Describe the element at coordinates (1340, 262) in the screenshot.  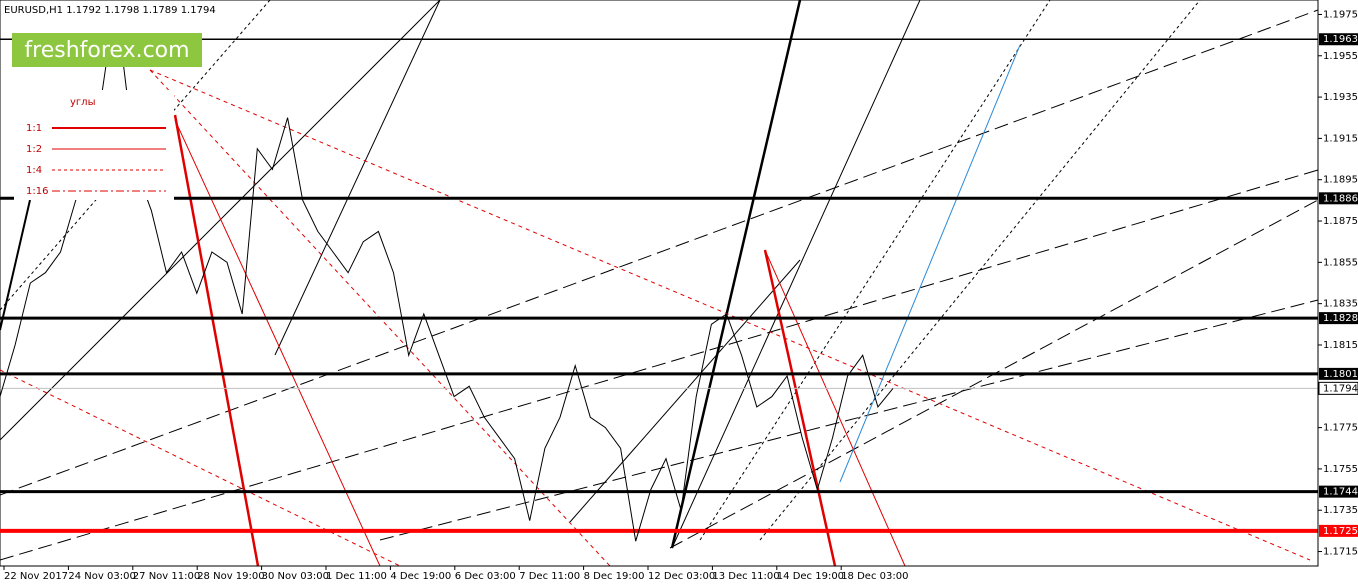
I see `y-tick-label: 1.1855` at that location.